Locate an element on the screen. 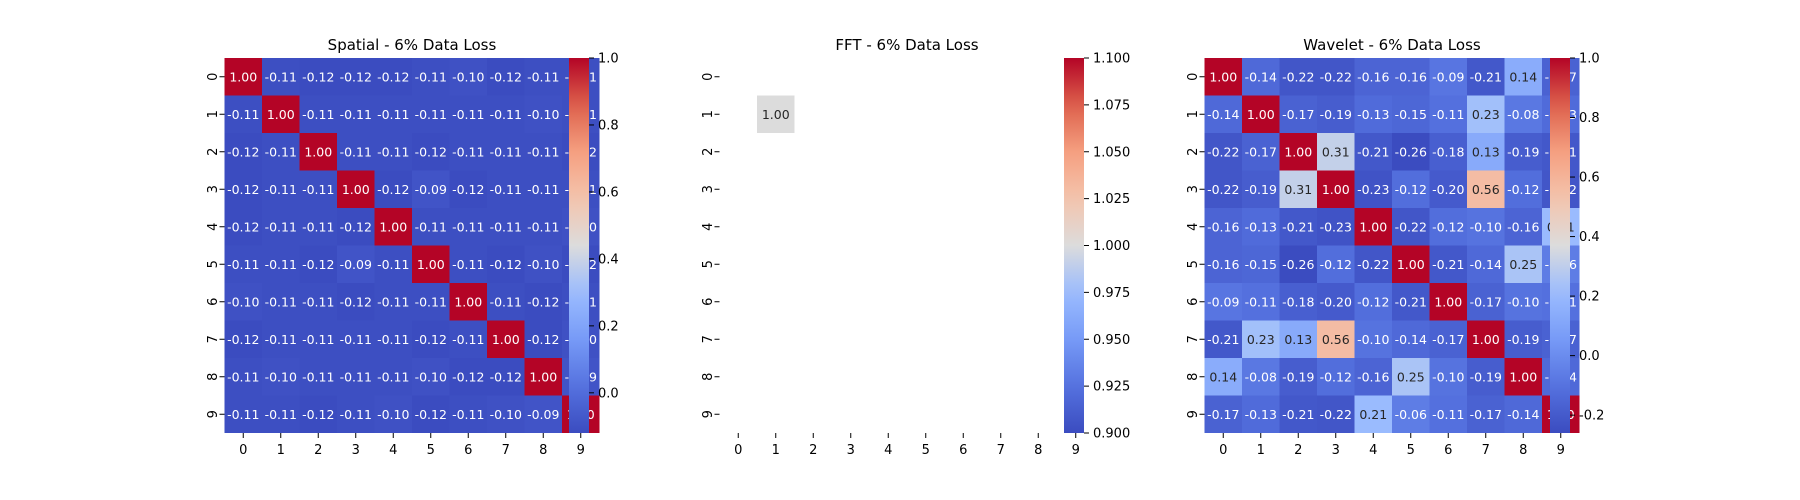 This screenshot has height=500, width=1800. y-tick-label: 1 is located at coordinates (708, 114).